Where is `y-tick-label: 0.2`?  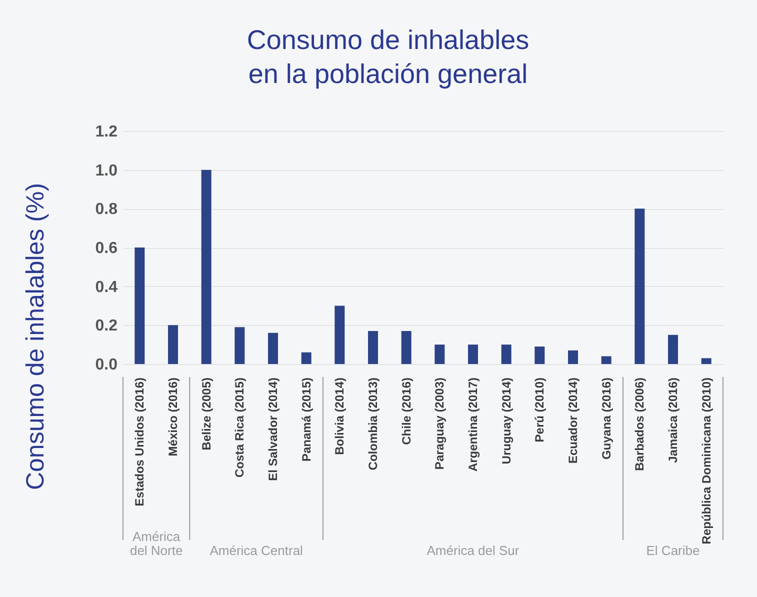 y-tick-label: 0.2 is located at coordinates (106, 326).